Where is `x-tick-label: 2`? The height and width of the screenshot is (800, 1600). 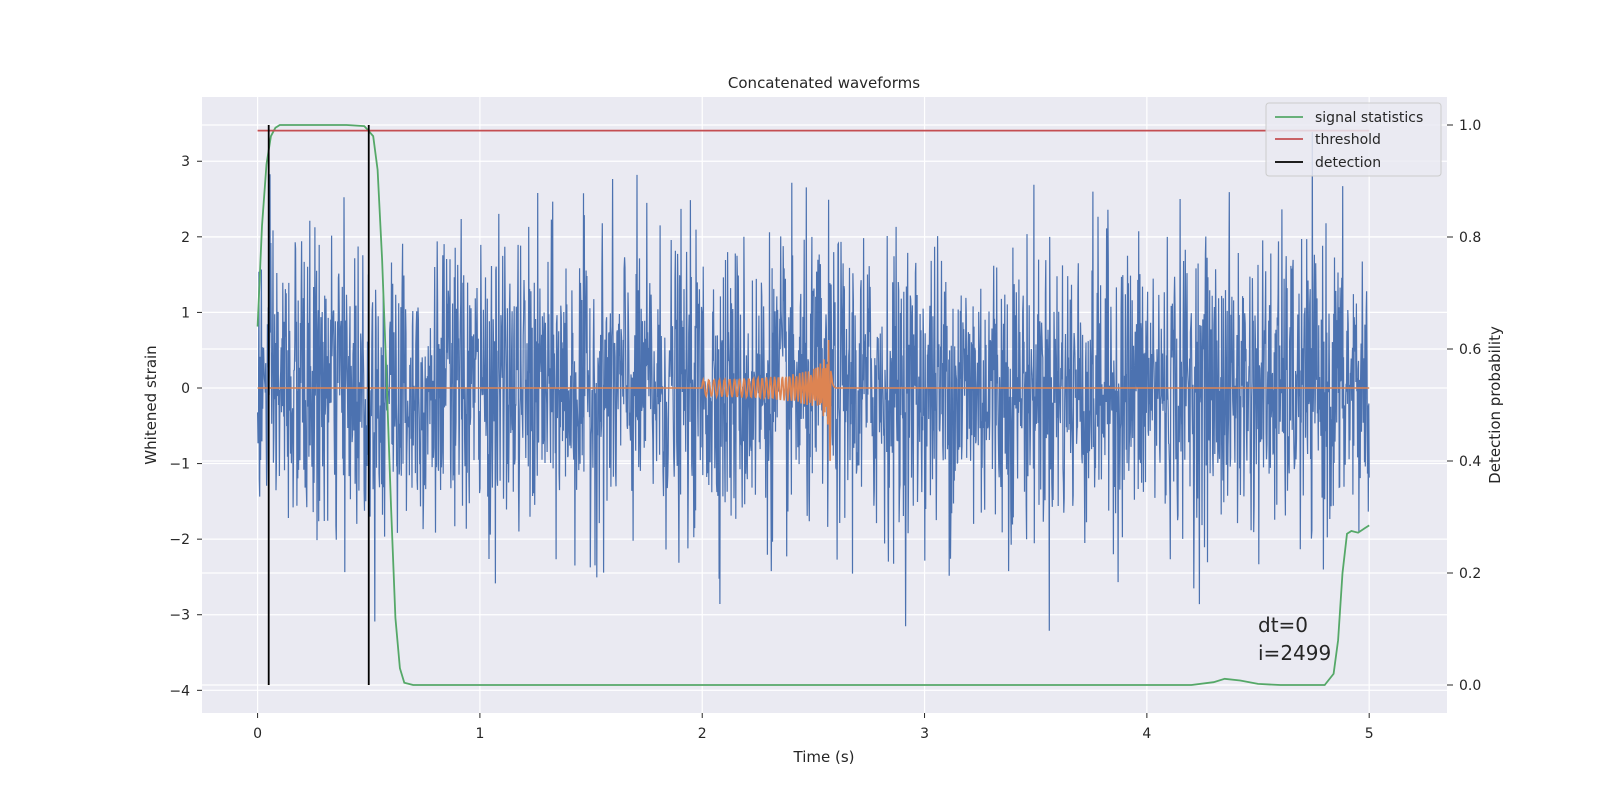
x-tick-label: 2 is located at coordinates (702, 734).